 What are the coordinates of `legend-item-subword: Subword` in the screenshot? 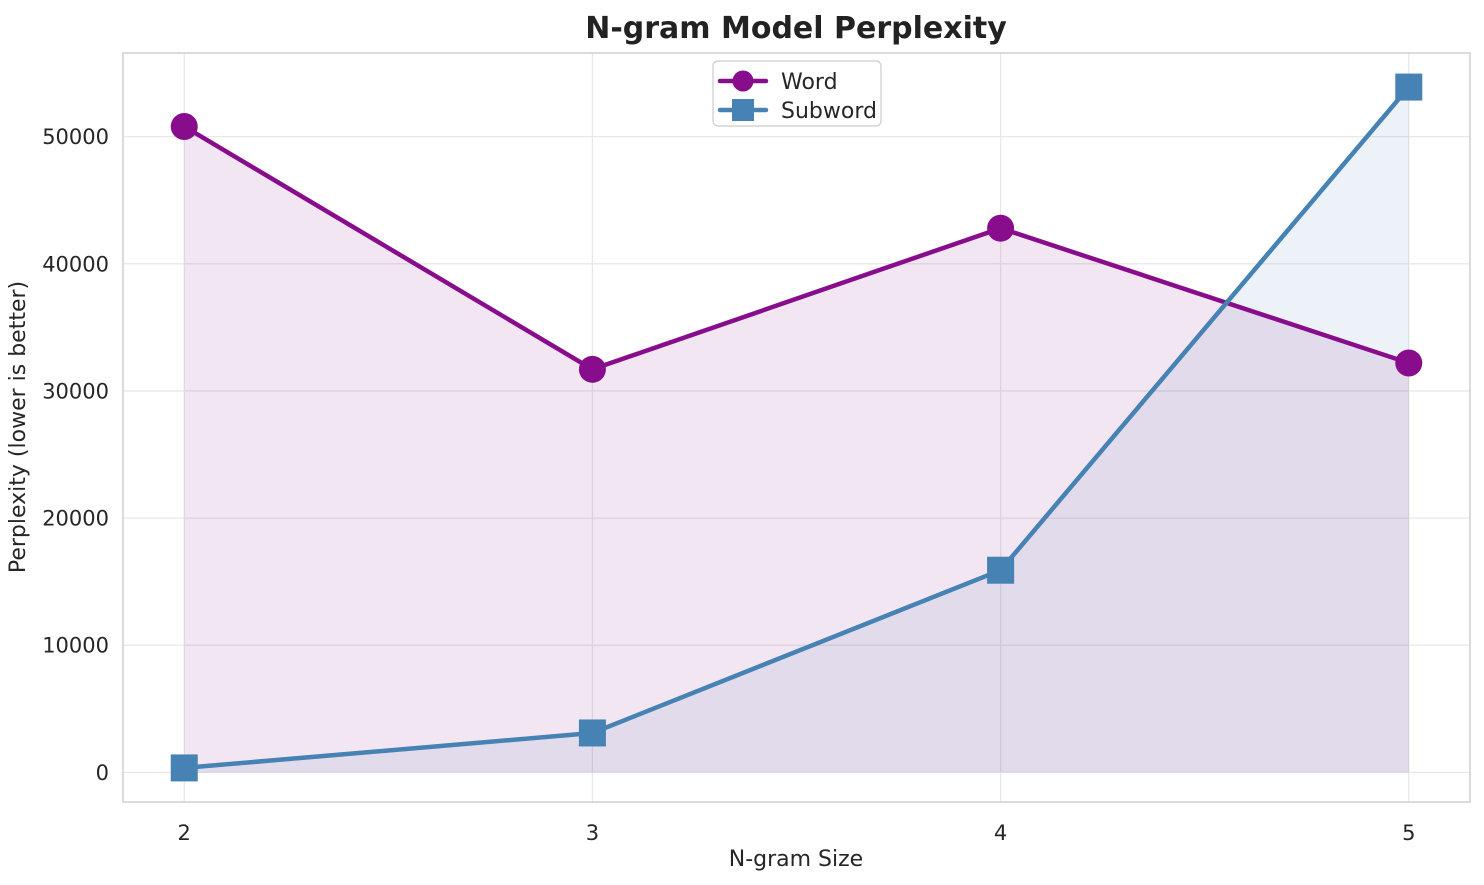 It's located at (797, 111).